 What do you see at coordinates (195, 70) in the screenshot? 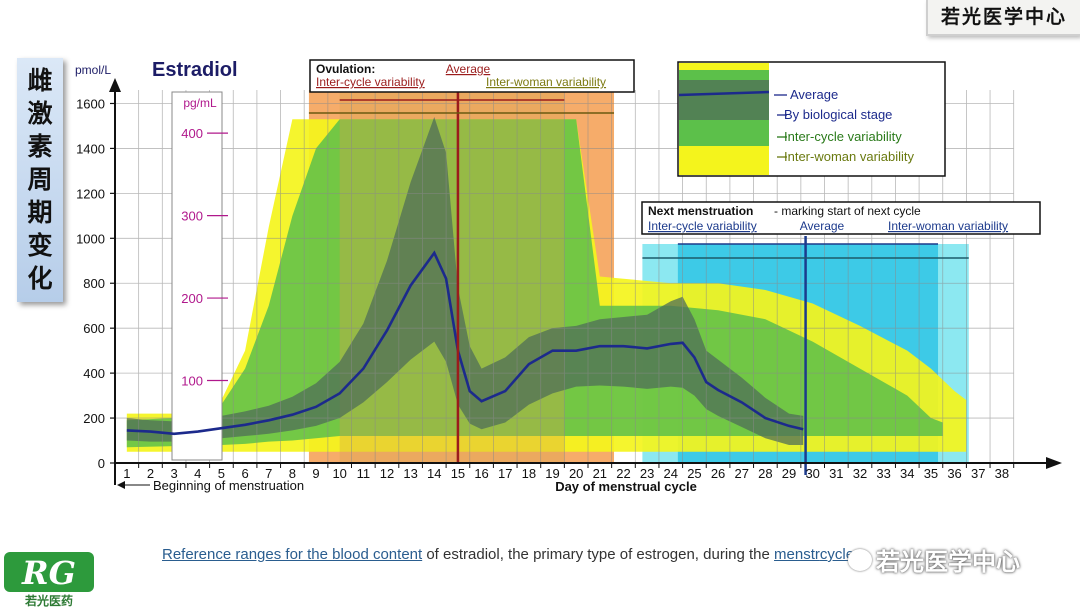
I see `chart-title: Estradiol` at bounding box center [195, 70].